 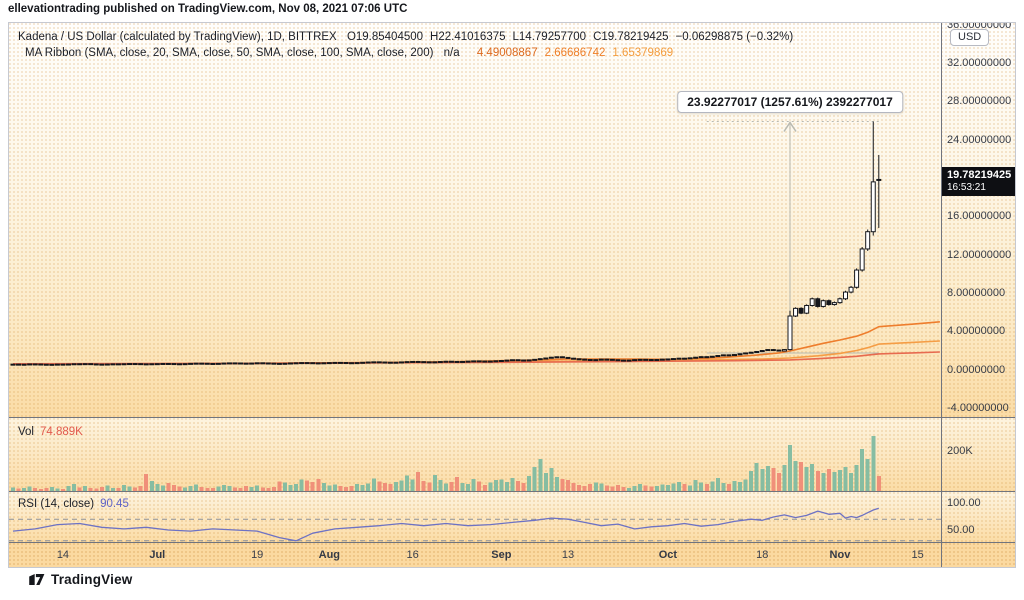 I want to click on ohlc-item: L14.79257700, so click(x=549, y=37).